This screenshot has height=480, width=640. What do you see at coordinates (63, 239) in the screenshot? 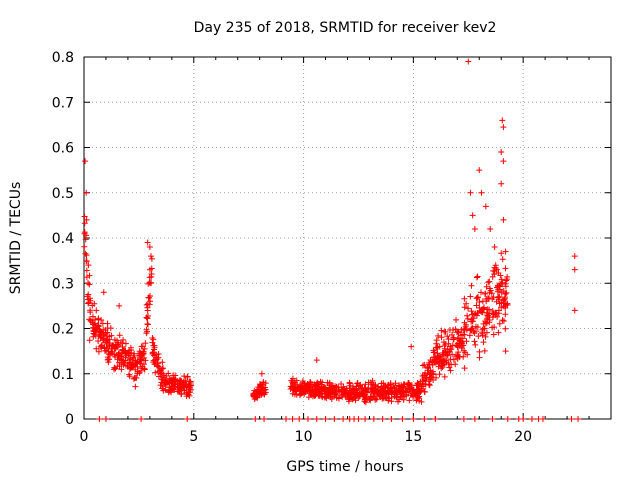
I see `y-tick-label: 0.4` at bounding box center [63, 239].